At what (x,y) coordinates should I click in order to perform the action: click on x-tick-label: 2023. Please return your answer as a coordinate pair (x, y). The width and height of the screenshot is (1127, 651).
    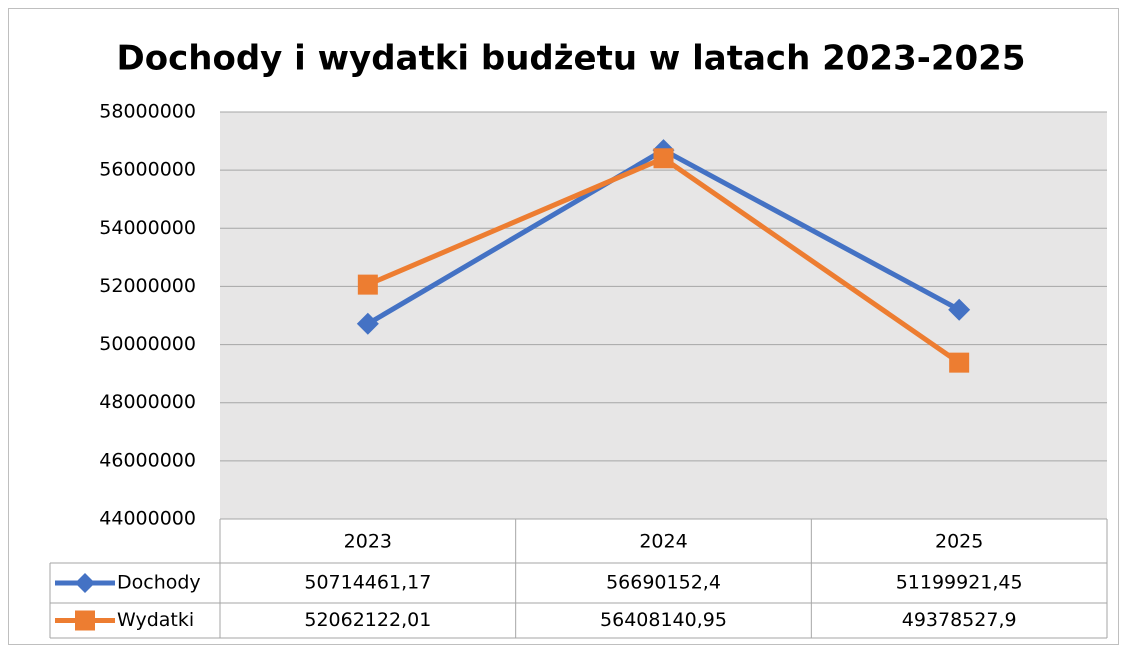
    Looking at the image, I should click on (368, 542).